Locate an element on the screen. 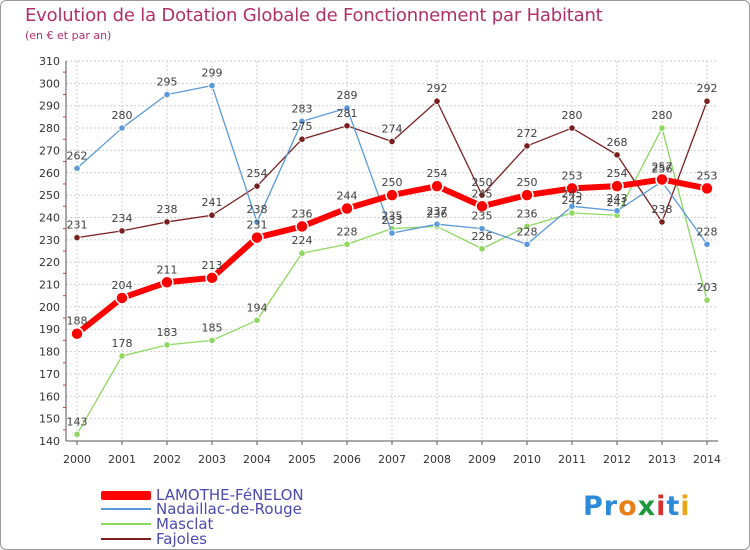 This screenshot has width=750, height=550. y-tick-label: 210 is located at coordinates (49, 285).